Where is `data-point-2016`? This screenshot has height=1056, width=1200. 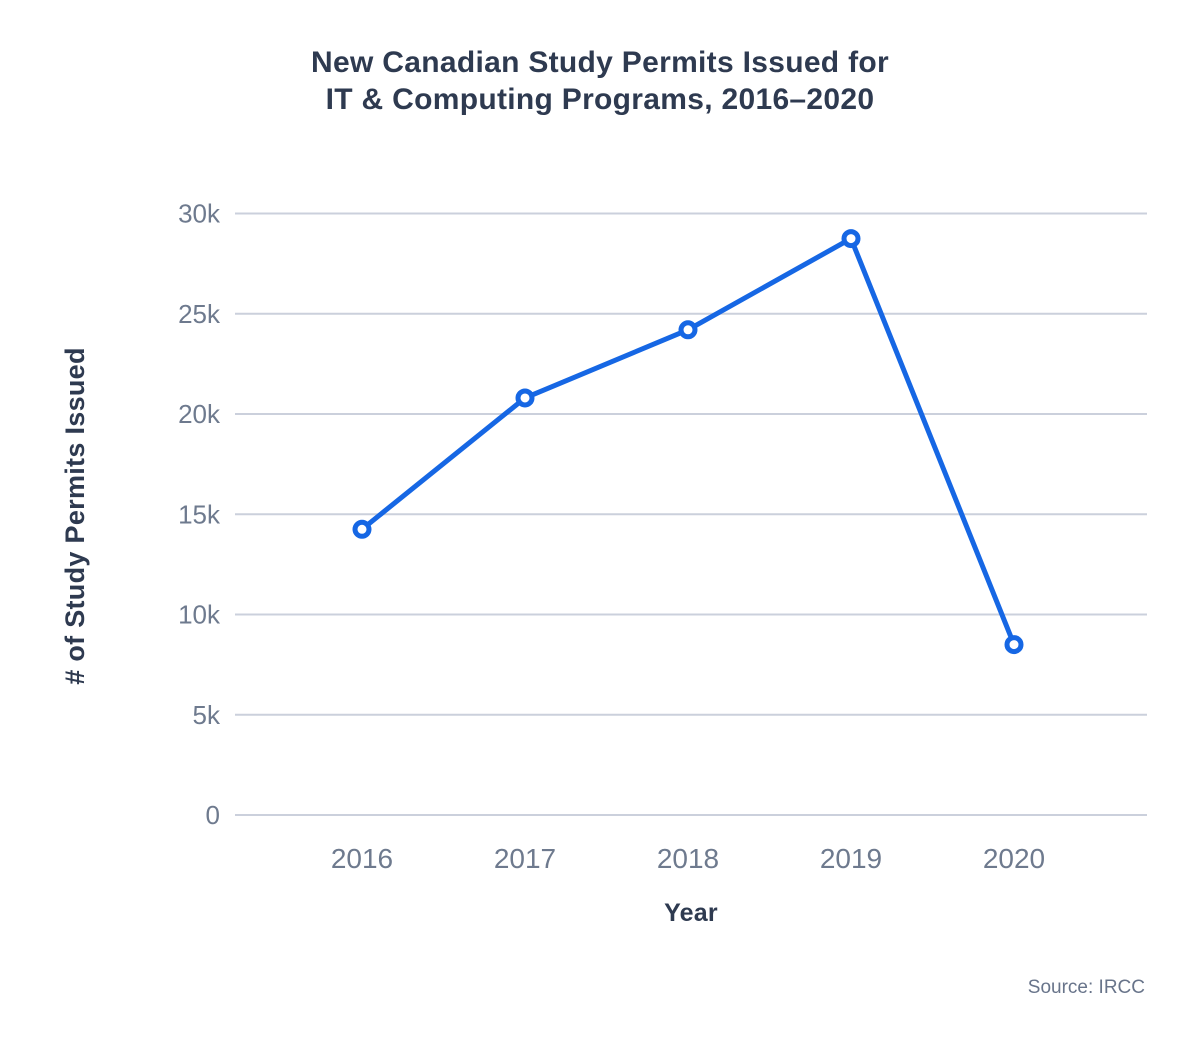
data-point-2016 is located at coordinates (362, 529).